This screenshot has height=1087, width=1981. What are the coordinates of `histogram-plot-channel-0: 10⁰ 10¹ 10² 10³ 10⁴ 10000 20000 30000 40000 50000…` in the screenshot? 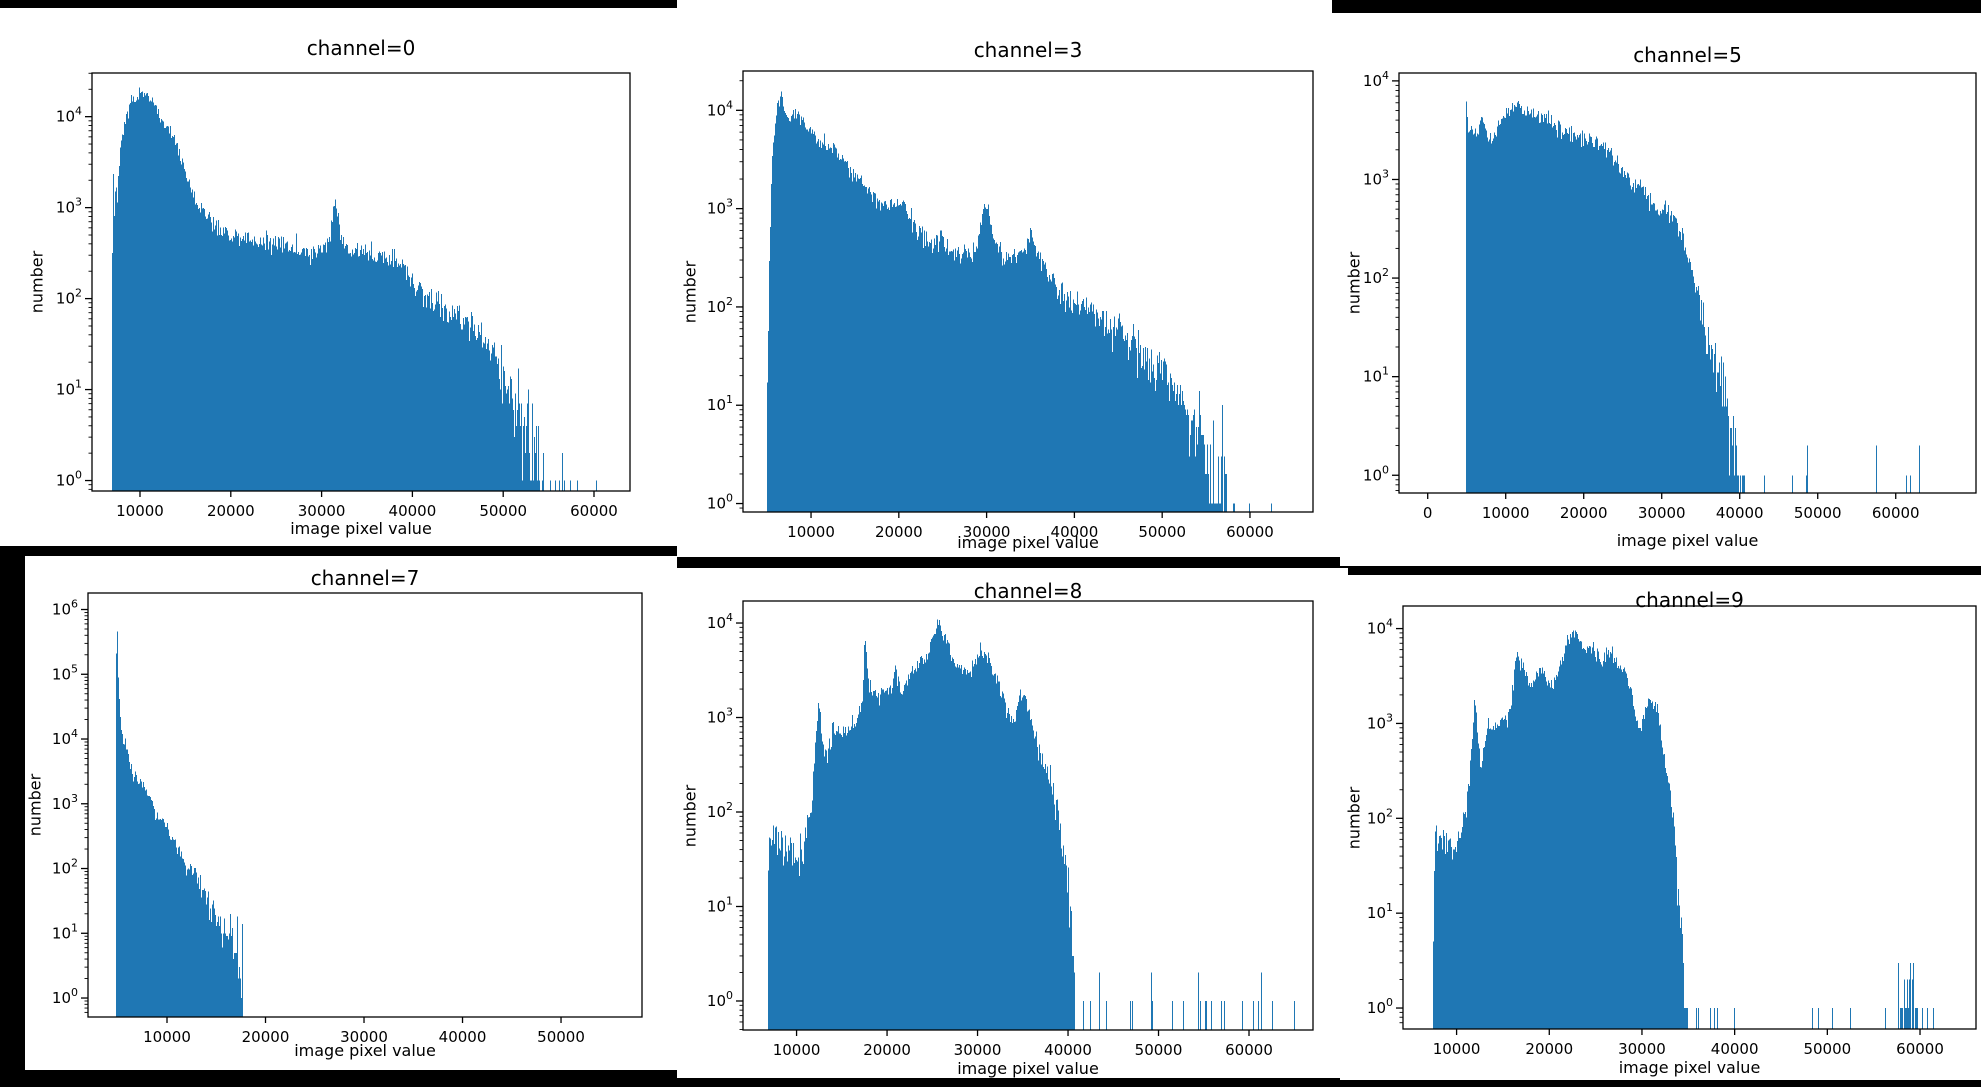 It's located at (343, 296).